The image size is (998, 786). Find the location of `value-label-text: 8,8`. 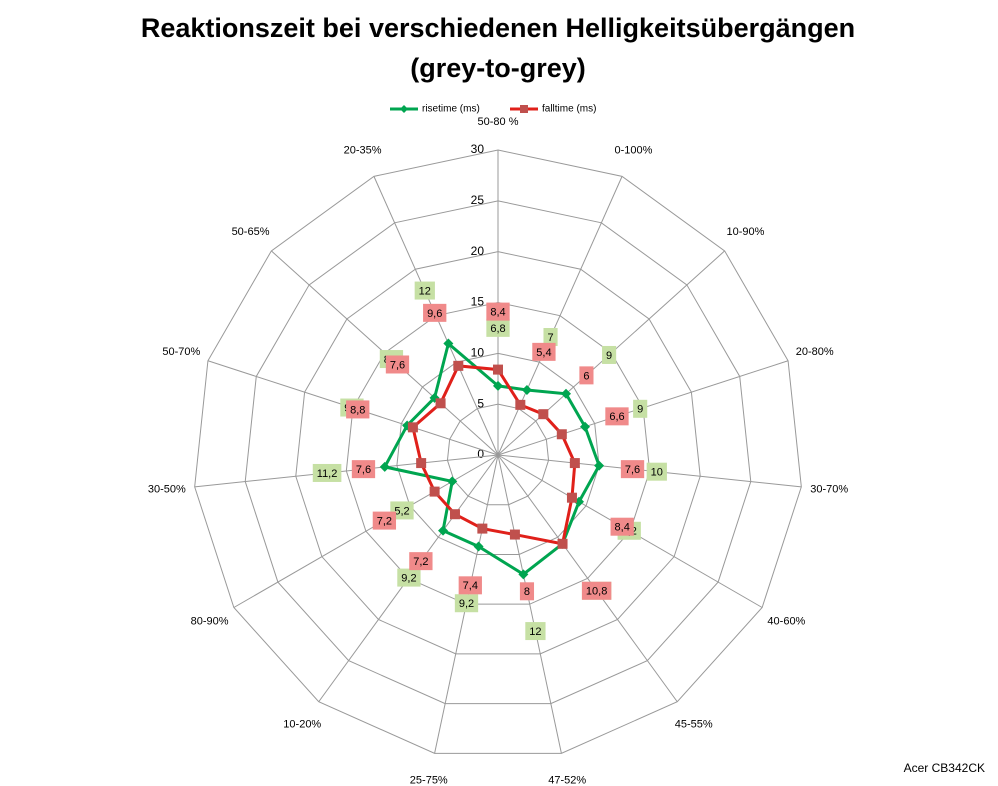

value-label-text: 8,8 is located at coordinates (357, 410).